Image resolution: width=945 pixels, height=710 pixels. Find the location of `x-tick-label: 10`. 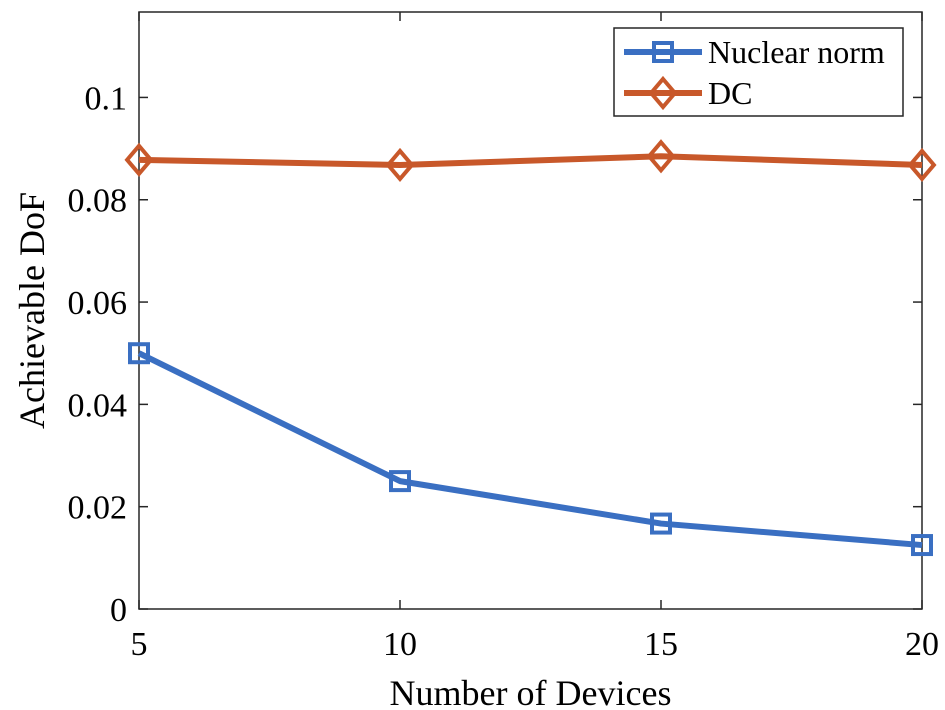

x-tick-label: 10 is located at coordinates (400, 644).